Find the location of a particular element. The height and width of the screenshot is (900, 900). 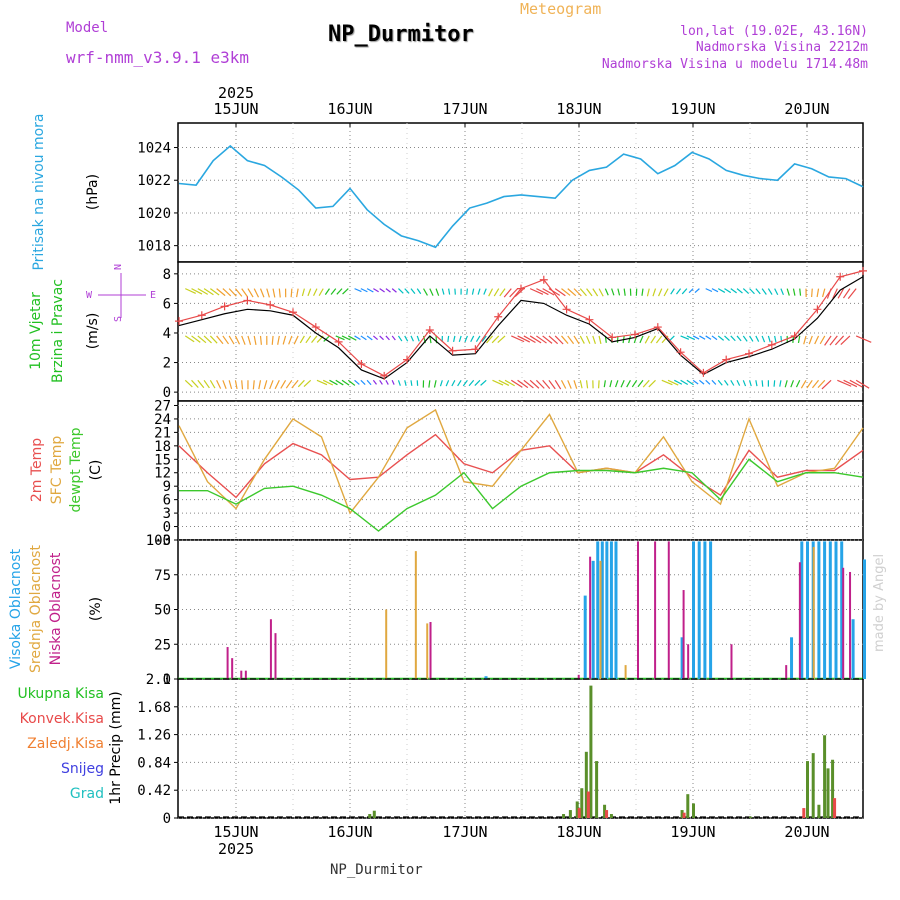

model-name: wrf-nmm_v3.9.1 e3km is located at coordinates (158, 57).